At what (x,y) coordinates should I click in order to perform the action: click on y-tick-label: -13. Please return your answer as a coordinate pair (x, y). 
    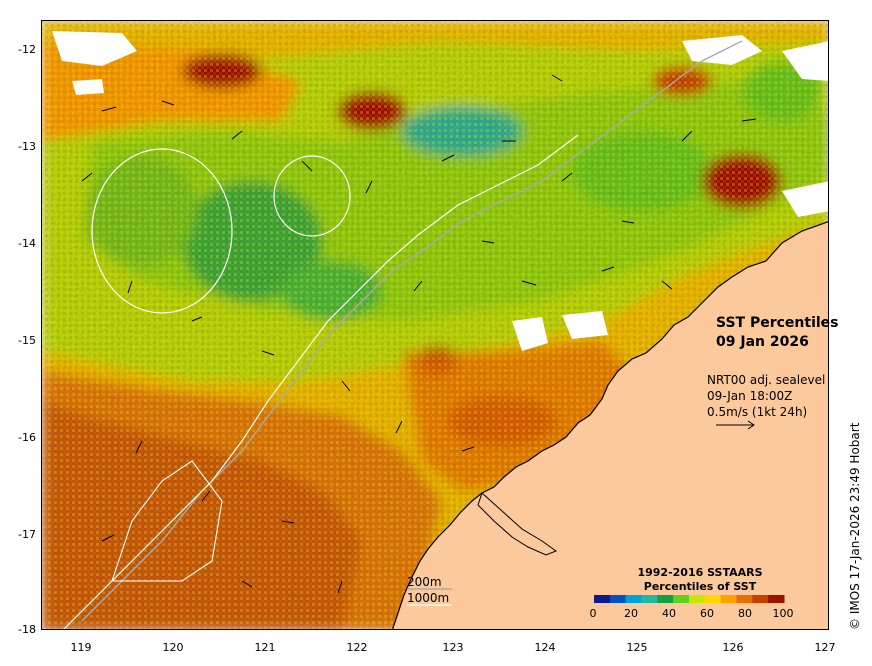
    Looking at the image, I should click on (27, 146).